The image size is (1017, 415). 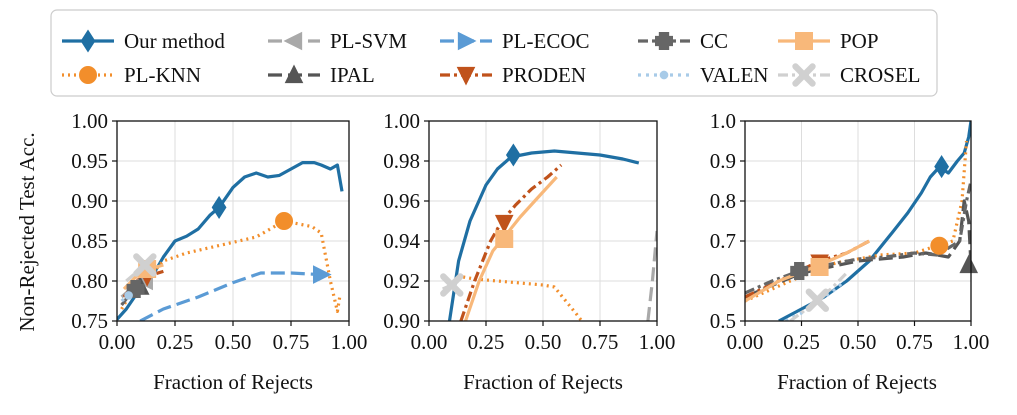 I want to click on legend-marker-ours, so click(x=88, y=41).